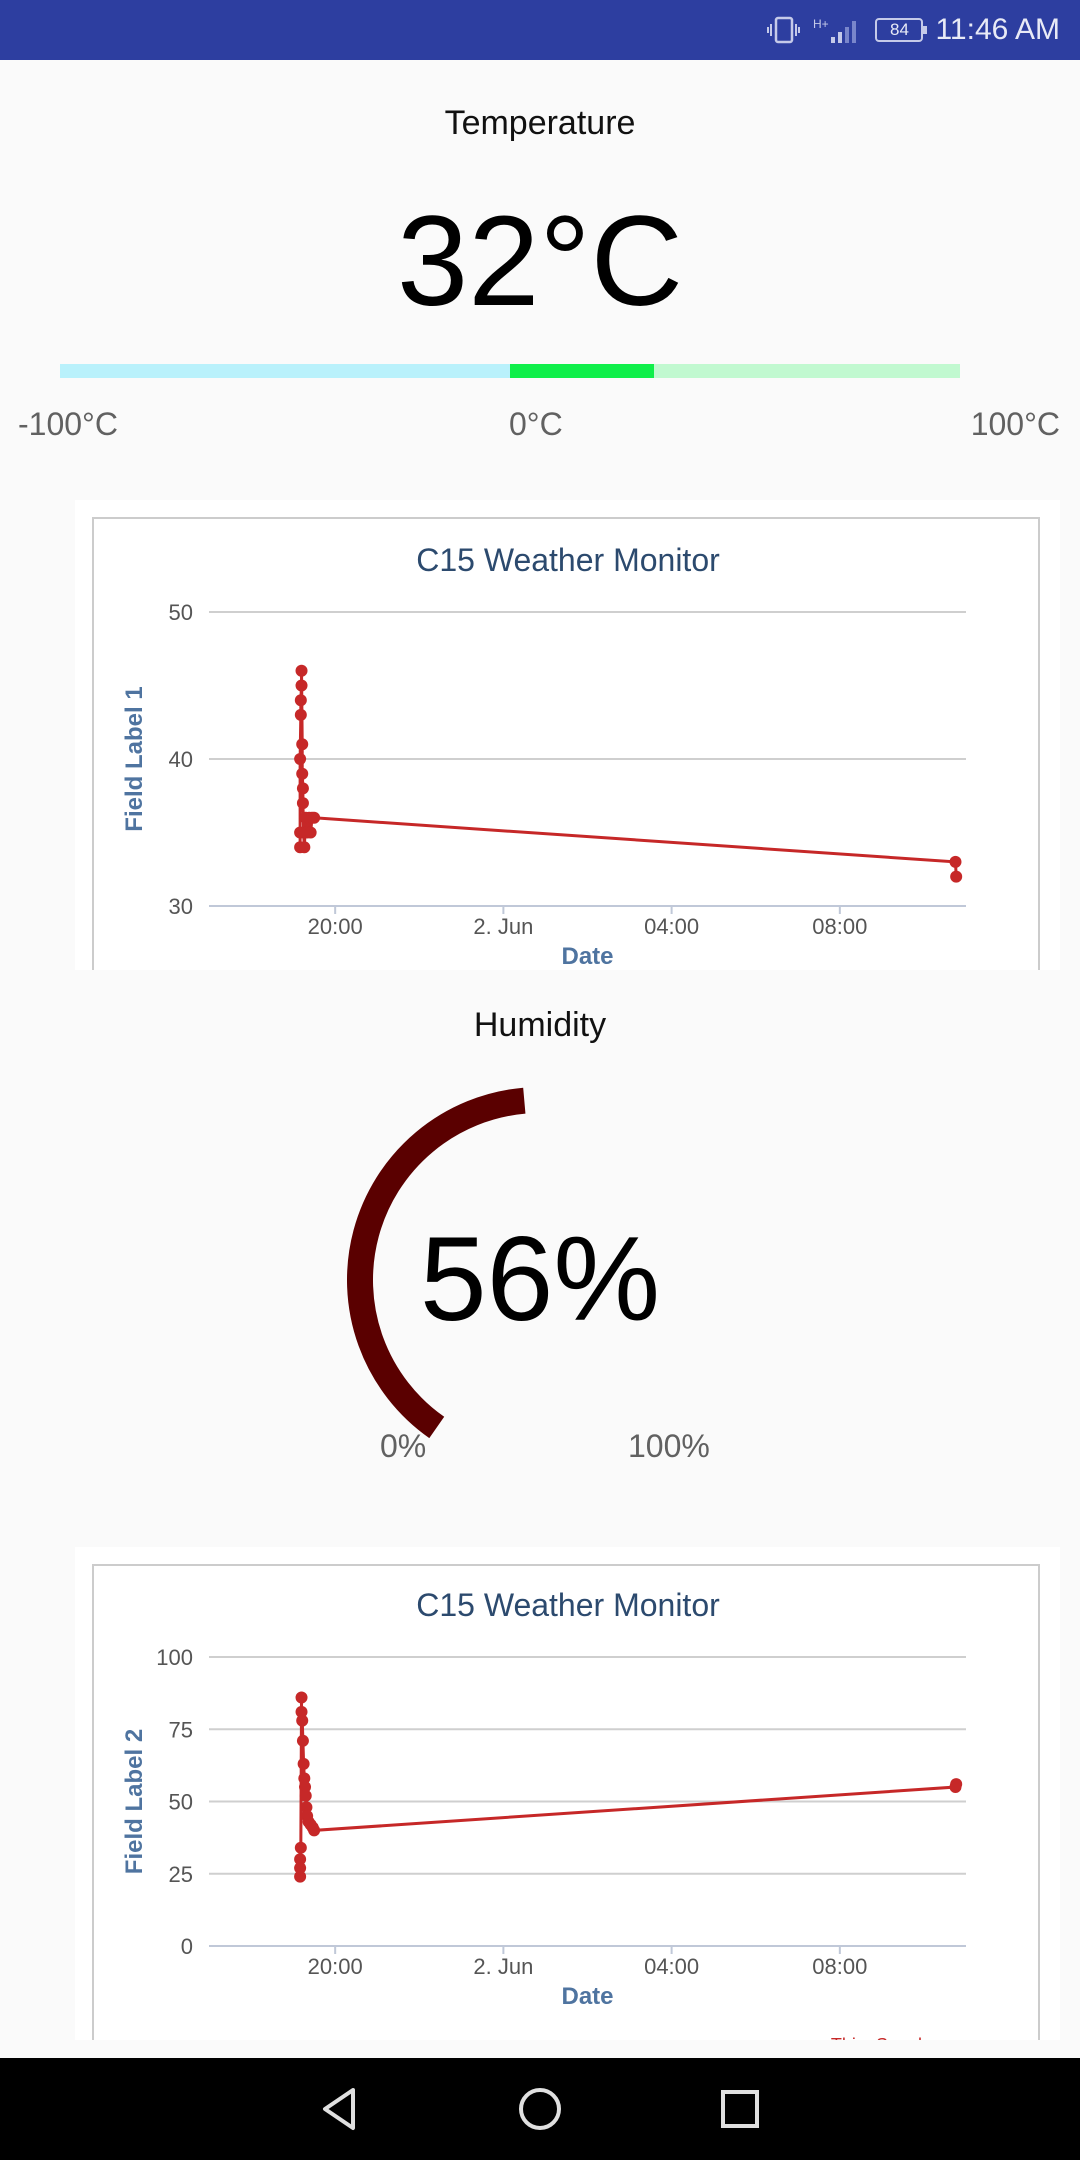 The image size is (1080, 2160). Describe the element at coordinates (187, 1946) in the screenshot. I see `y-tick-label: 0` at that location.